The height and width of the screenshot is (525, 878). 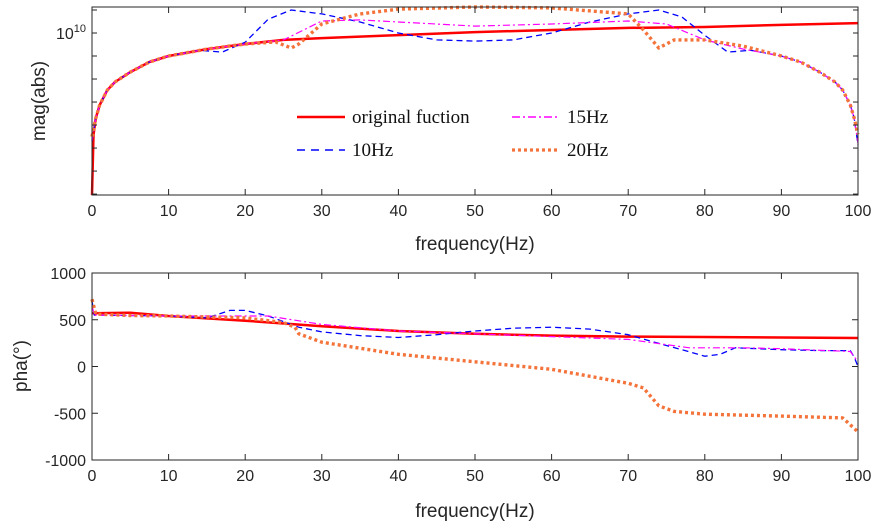 What do you see at coordinates (372, 150) in the screenshot?
I see `legend-label-10hz: 10Hz` at bounding box center [372, 150].